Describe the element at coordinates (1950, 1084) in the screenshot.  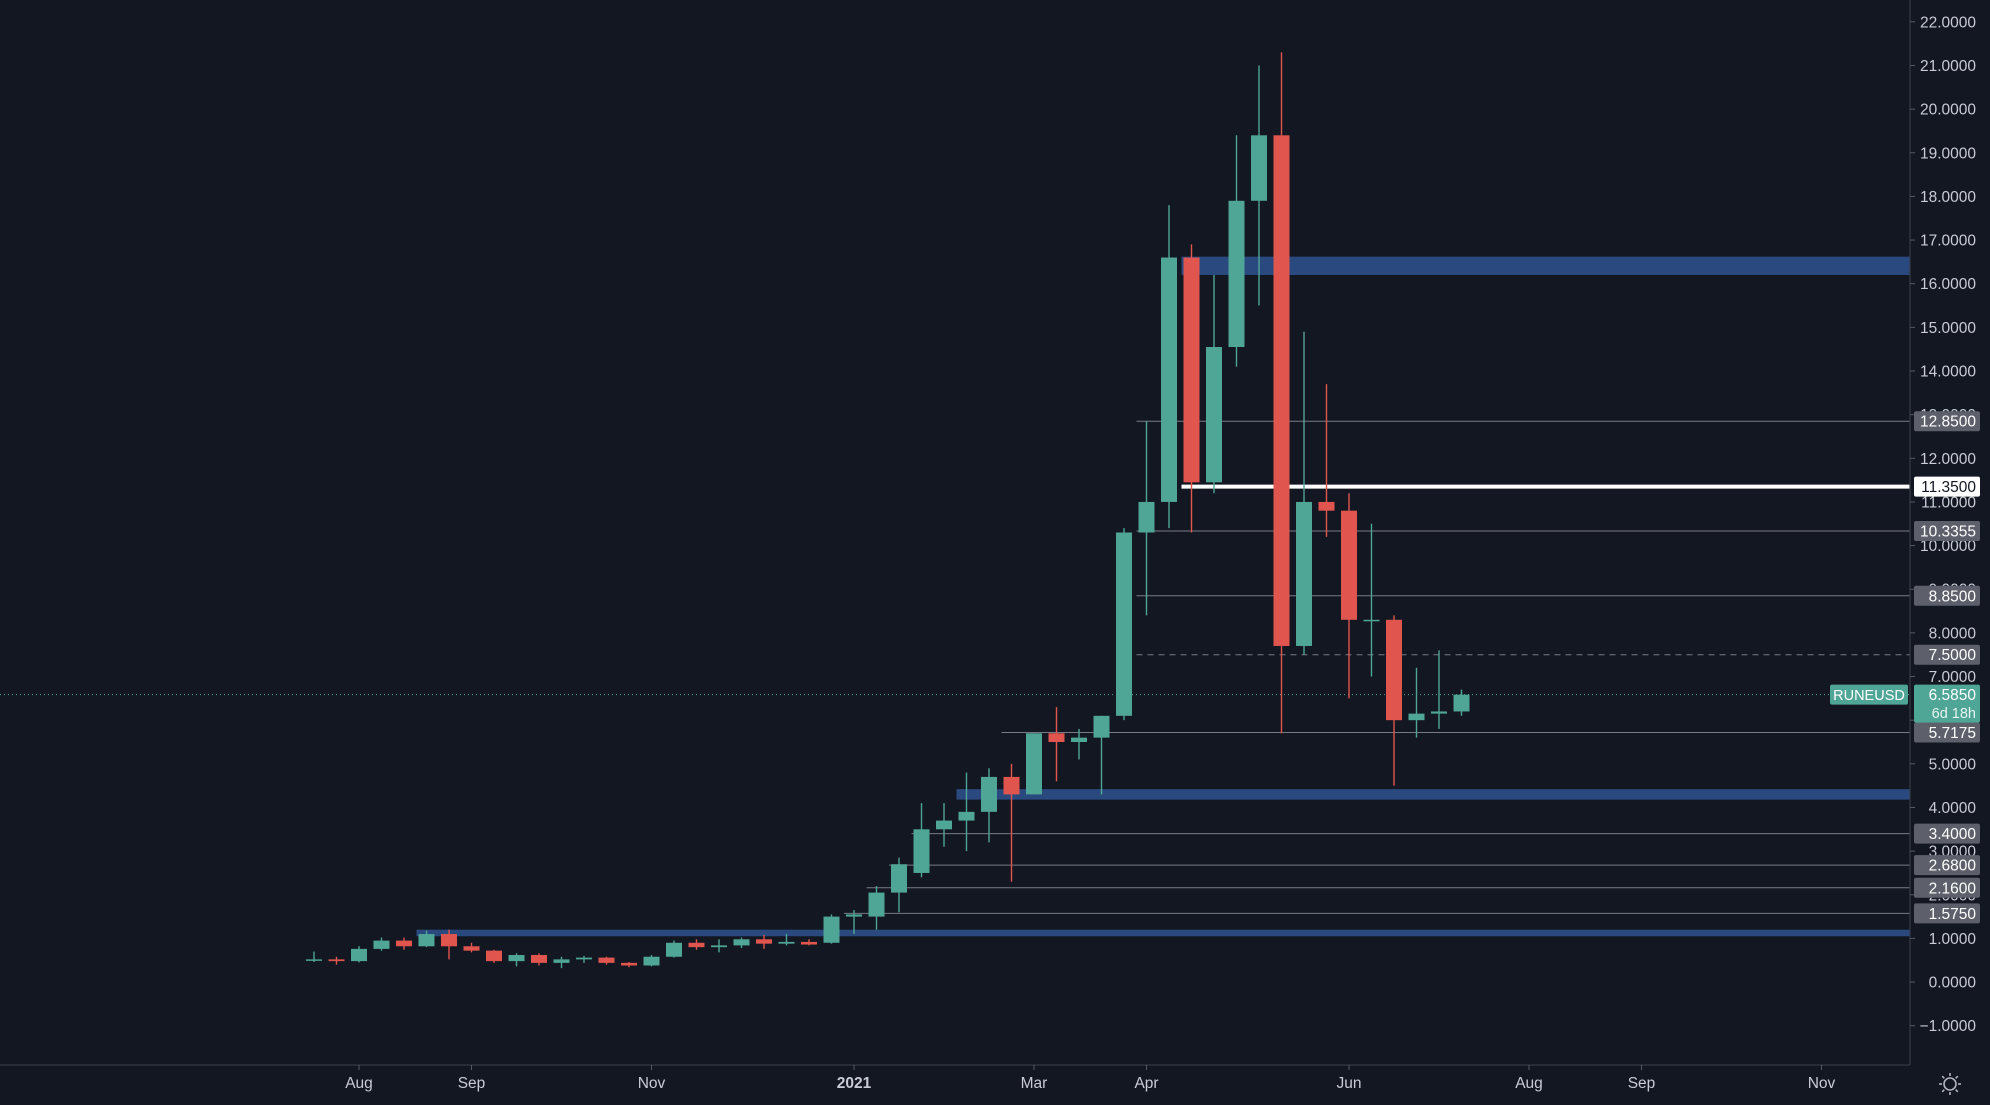
I see `settings-gear-icon` at that location.